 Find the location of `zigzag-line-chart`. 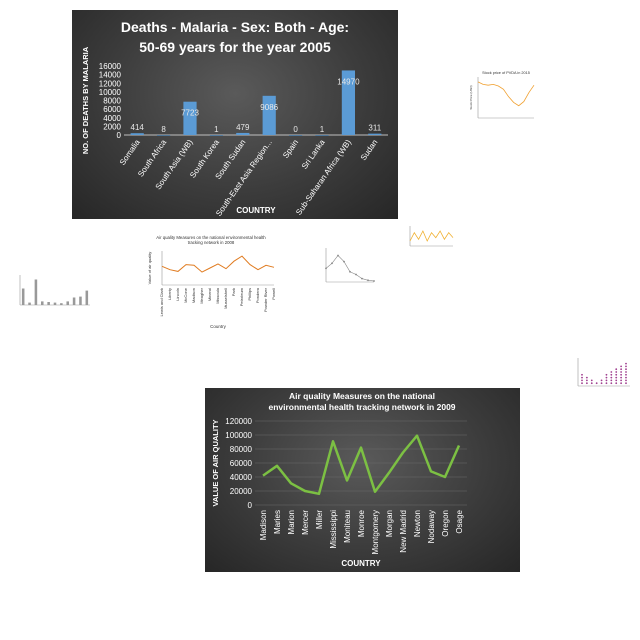

zigzag-line-chart is located at coordinates (431, 236).